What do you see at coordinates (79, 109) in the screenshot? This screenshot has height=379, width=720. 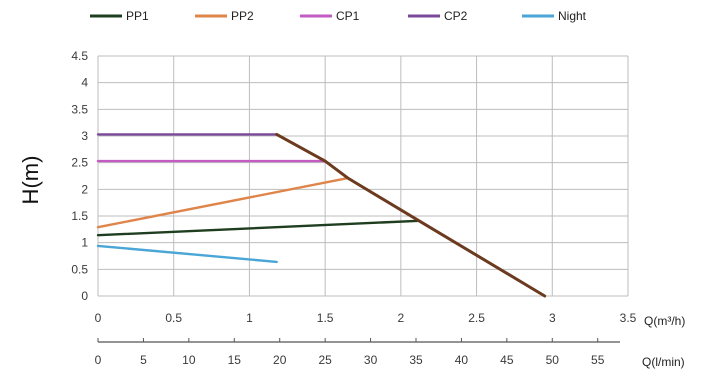 I see `y-tick-label: 3.5` at bounding box center [79, 109].